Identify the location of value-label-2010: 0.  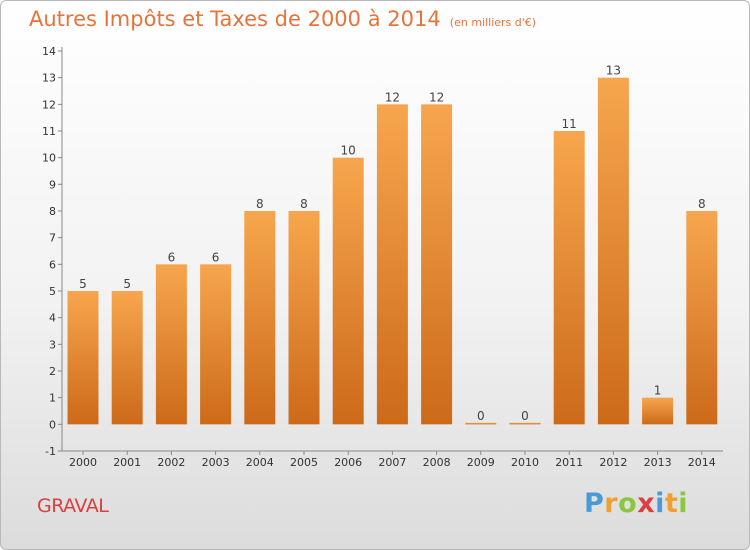
(525, 416).